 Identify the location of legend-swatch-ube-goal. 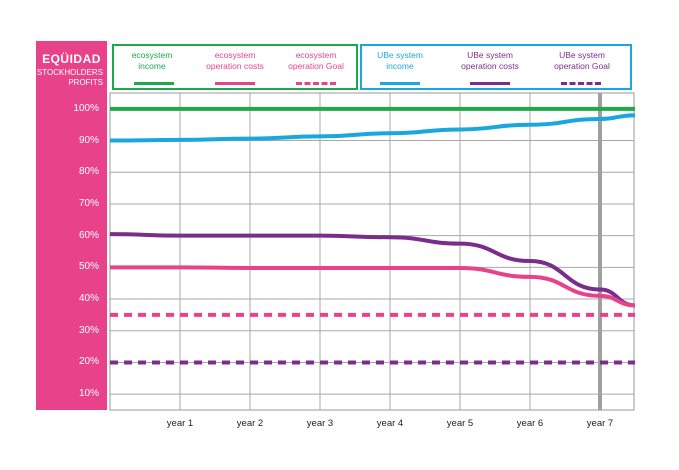
(581, 83).